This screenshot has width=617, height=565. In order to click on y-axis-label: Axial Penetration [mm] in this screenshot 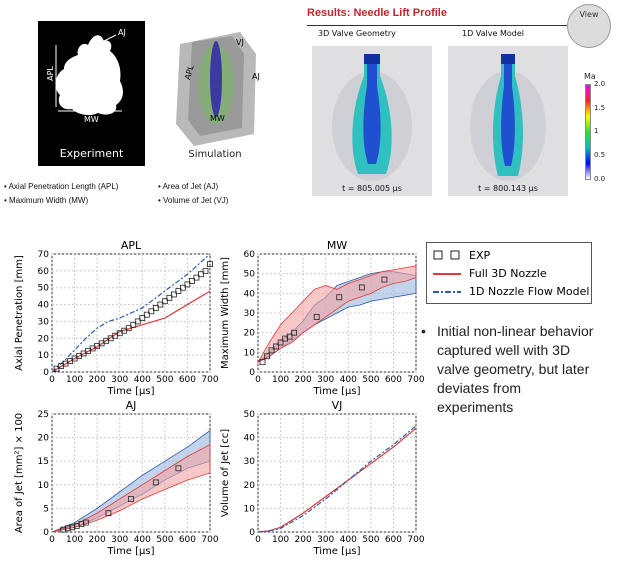, I will do `click(19, 313)`.